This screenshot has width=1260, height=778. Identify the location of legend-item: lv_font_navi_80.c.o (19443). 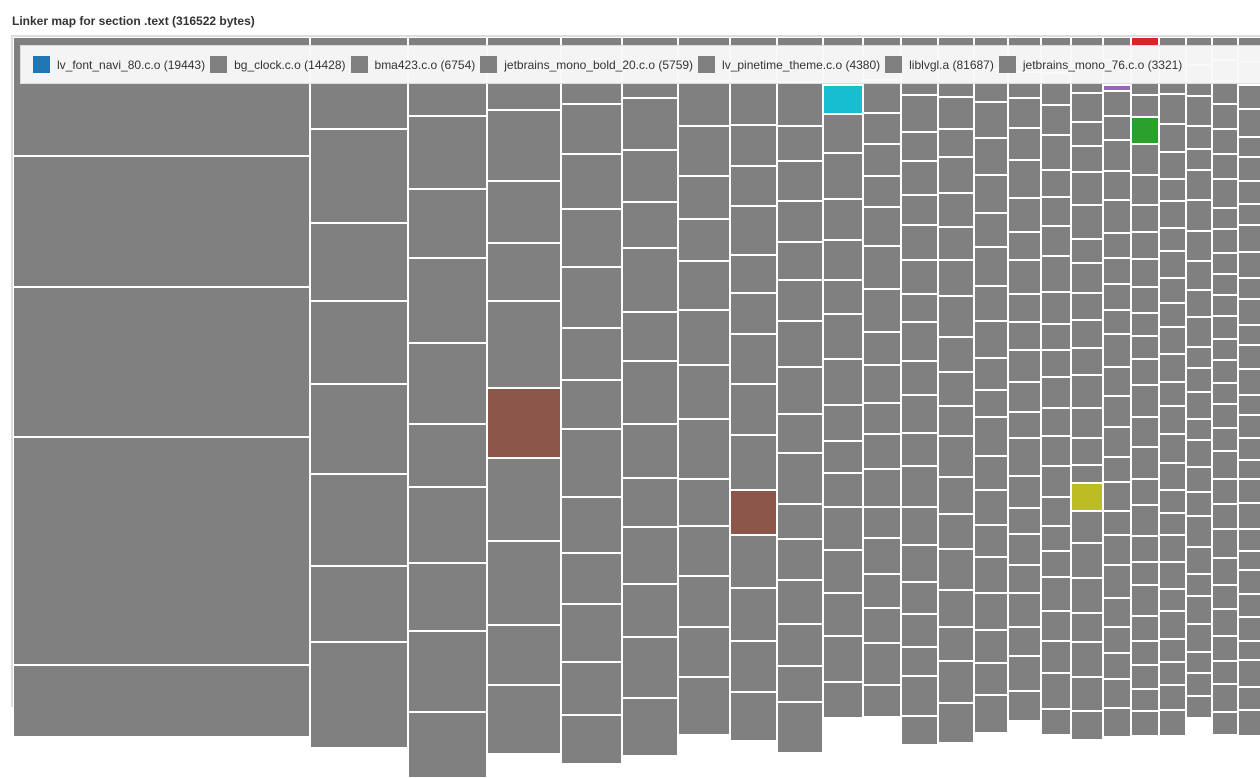
(119, 64).